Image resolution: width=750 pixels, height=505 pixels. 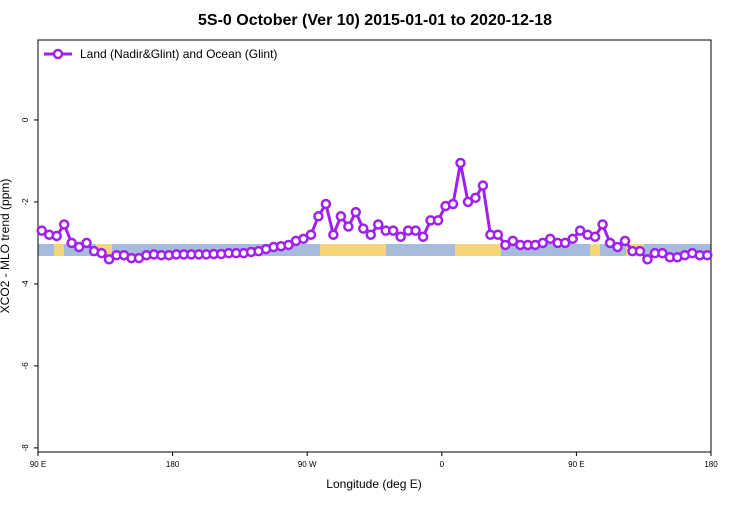 I want to click on legend-marker, so click(x=58, y=54).